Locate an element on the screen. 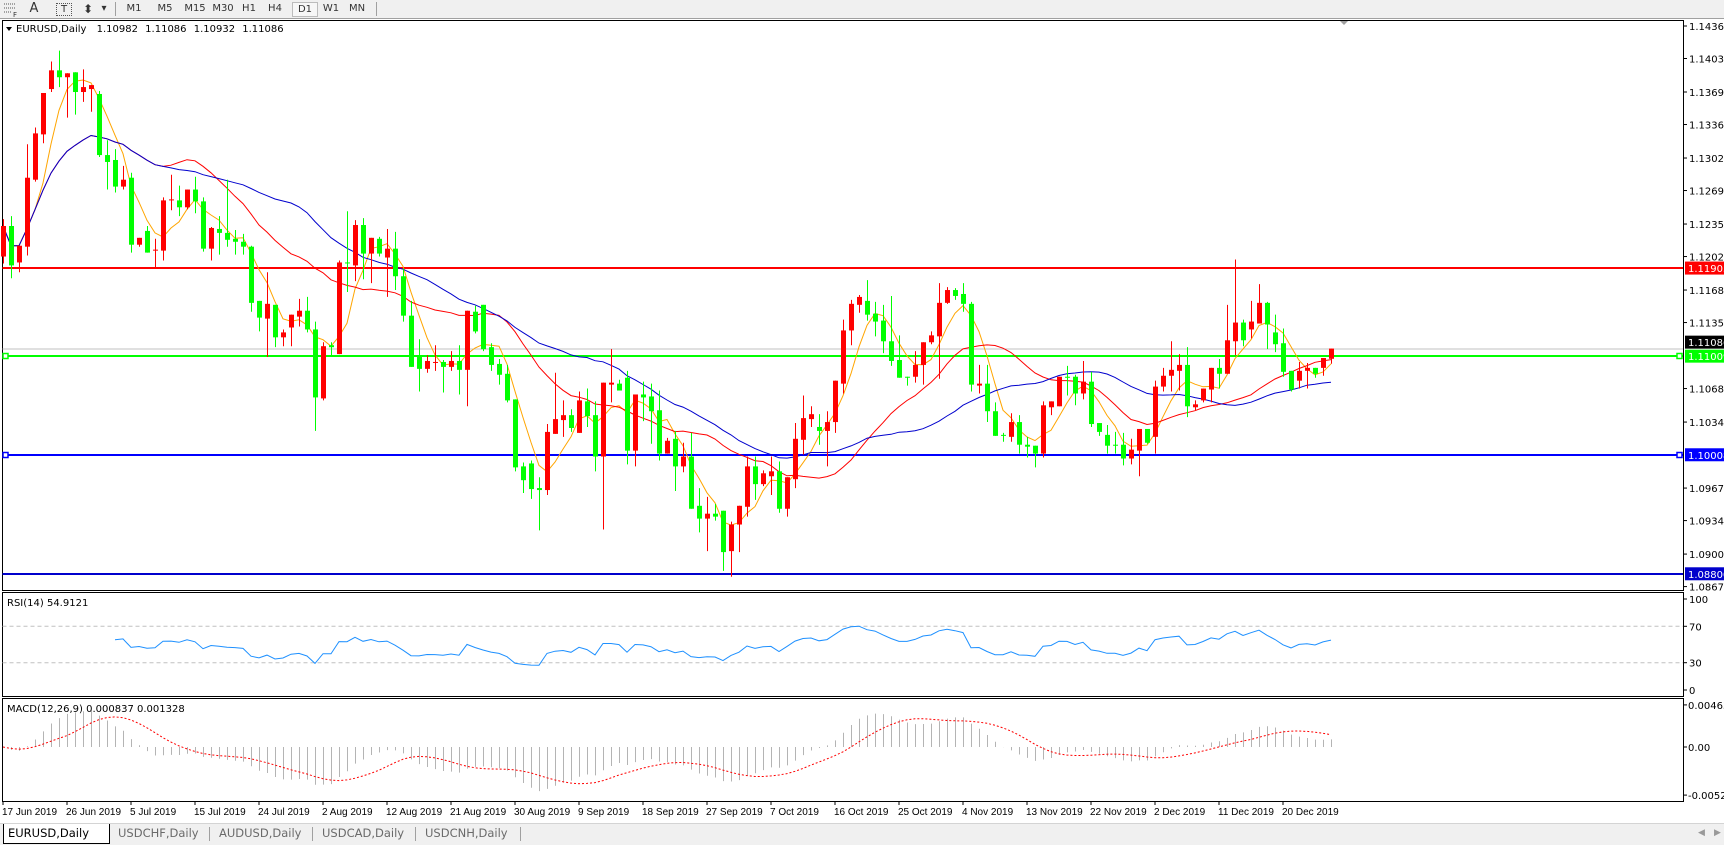  date-axis-label: 30 Aug 2019 is located at coordinates (542, 812).